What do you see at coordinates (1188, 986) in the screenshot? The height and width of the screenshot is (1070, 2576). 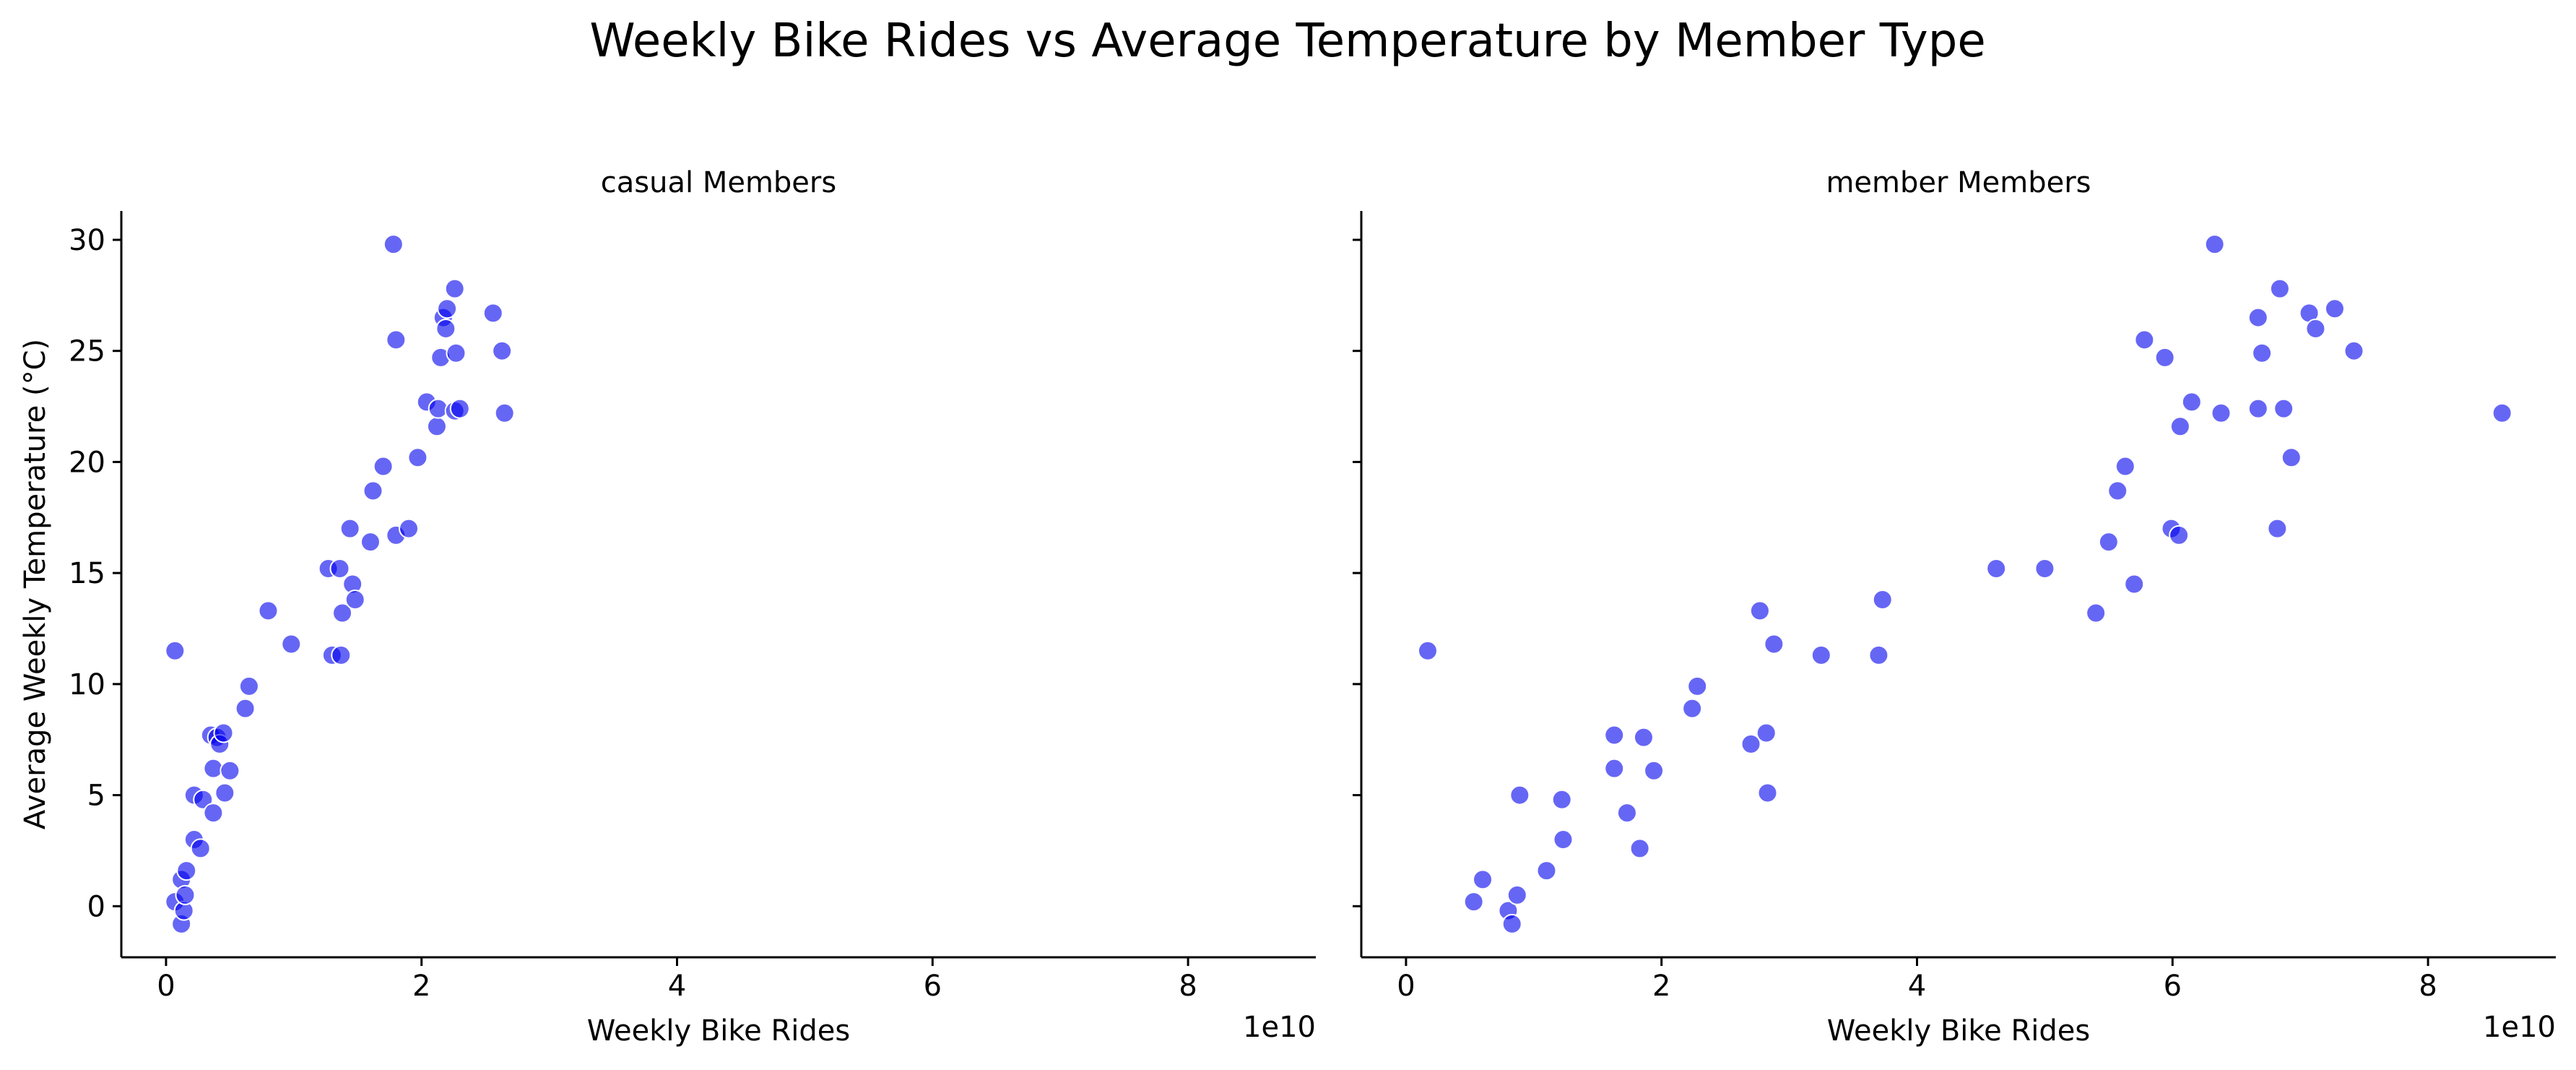 I see `x-tick-label: 8` at bounding box center [1188, 986].